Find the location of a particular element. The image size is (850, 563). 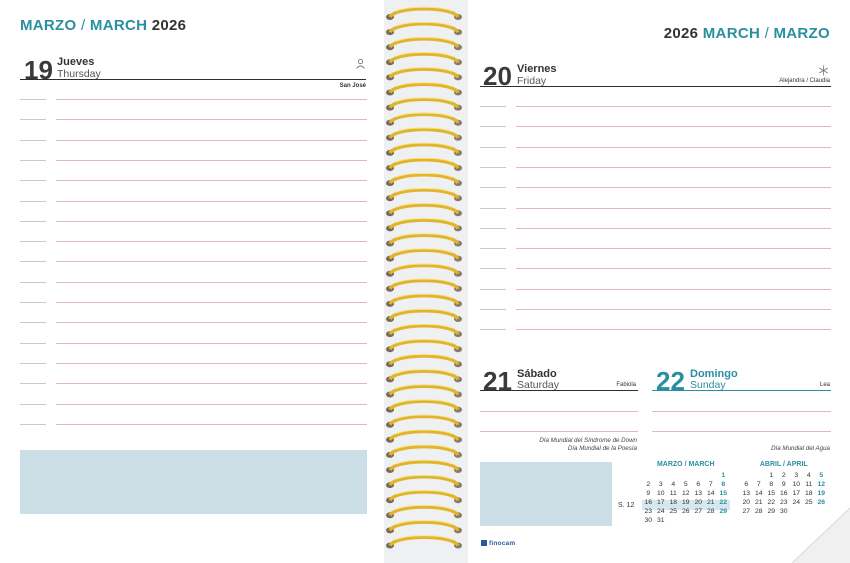

mini-calendar-title: ABRIL / APRIL is located at coordinates (783, 464).